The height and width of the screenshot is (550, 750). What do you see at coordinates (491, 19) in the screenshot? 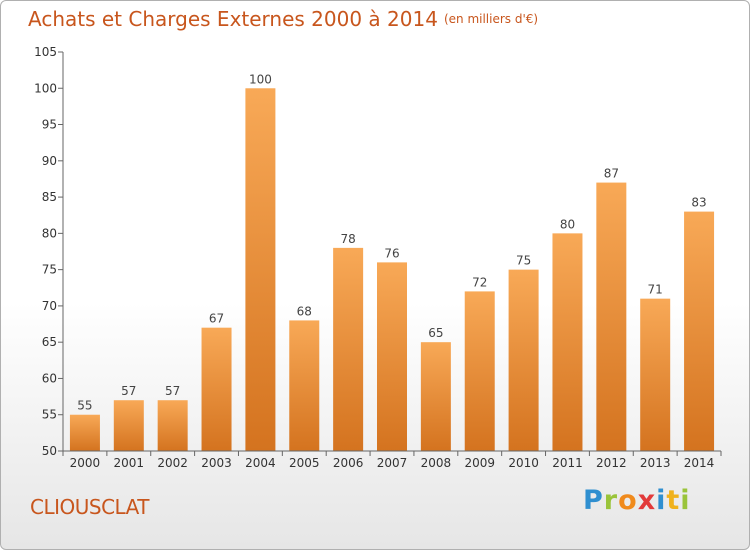
I see `chart-unit: (en milliers d'€)` at bounding box center [491, 19].